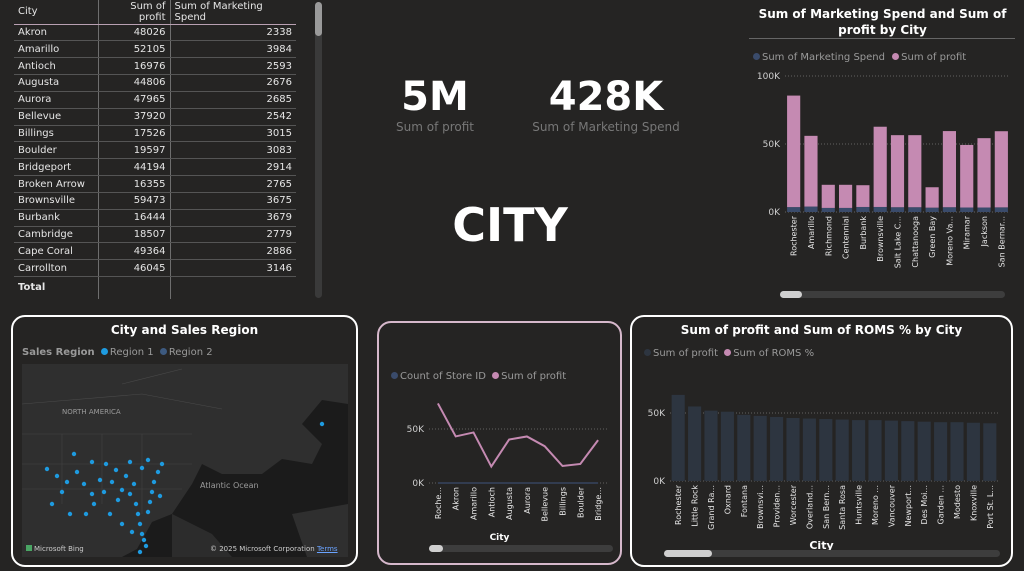 The width and height of the screenshot is (1024, 571). I want to click on col-city-header: City, so click(56, 12).